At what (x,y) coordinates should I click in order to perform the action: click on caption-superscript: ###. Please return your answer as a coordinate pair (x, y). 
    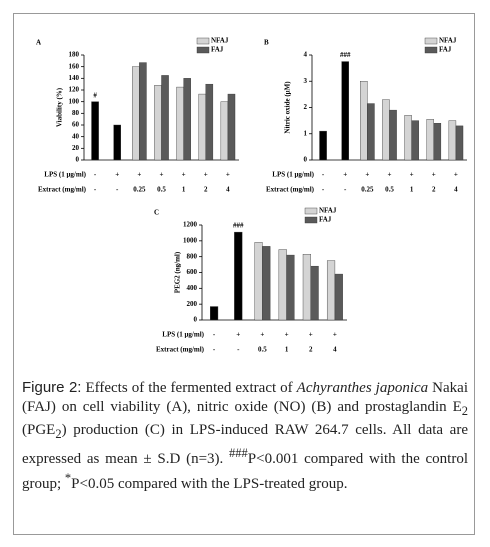
    Looking at the image, I should click on (238, 453).